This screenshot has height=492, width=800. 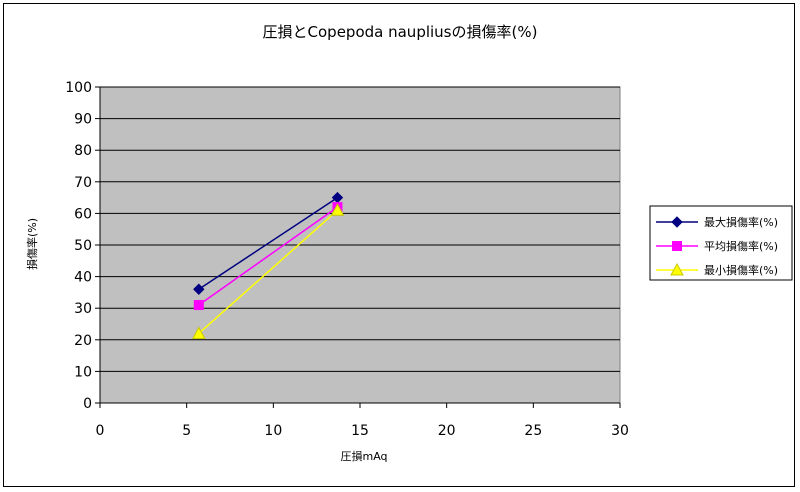 What do you see at coordinates (400, 32) in the screenshot?
I see `chart-title: 圧損とCopepoda naupliusの損傷率(%)` at bounding box center [400, 32].